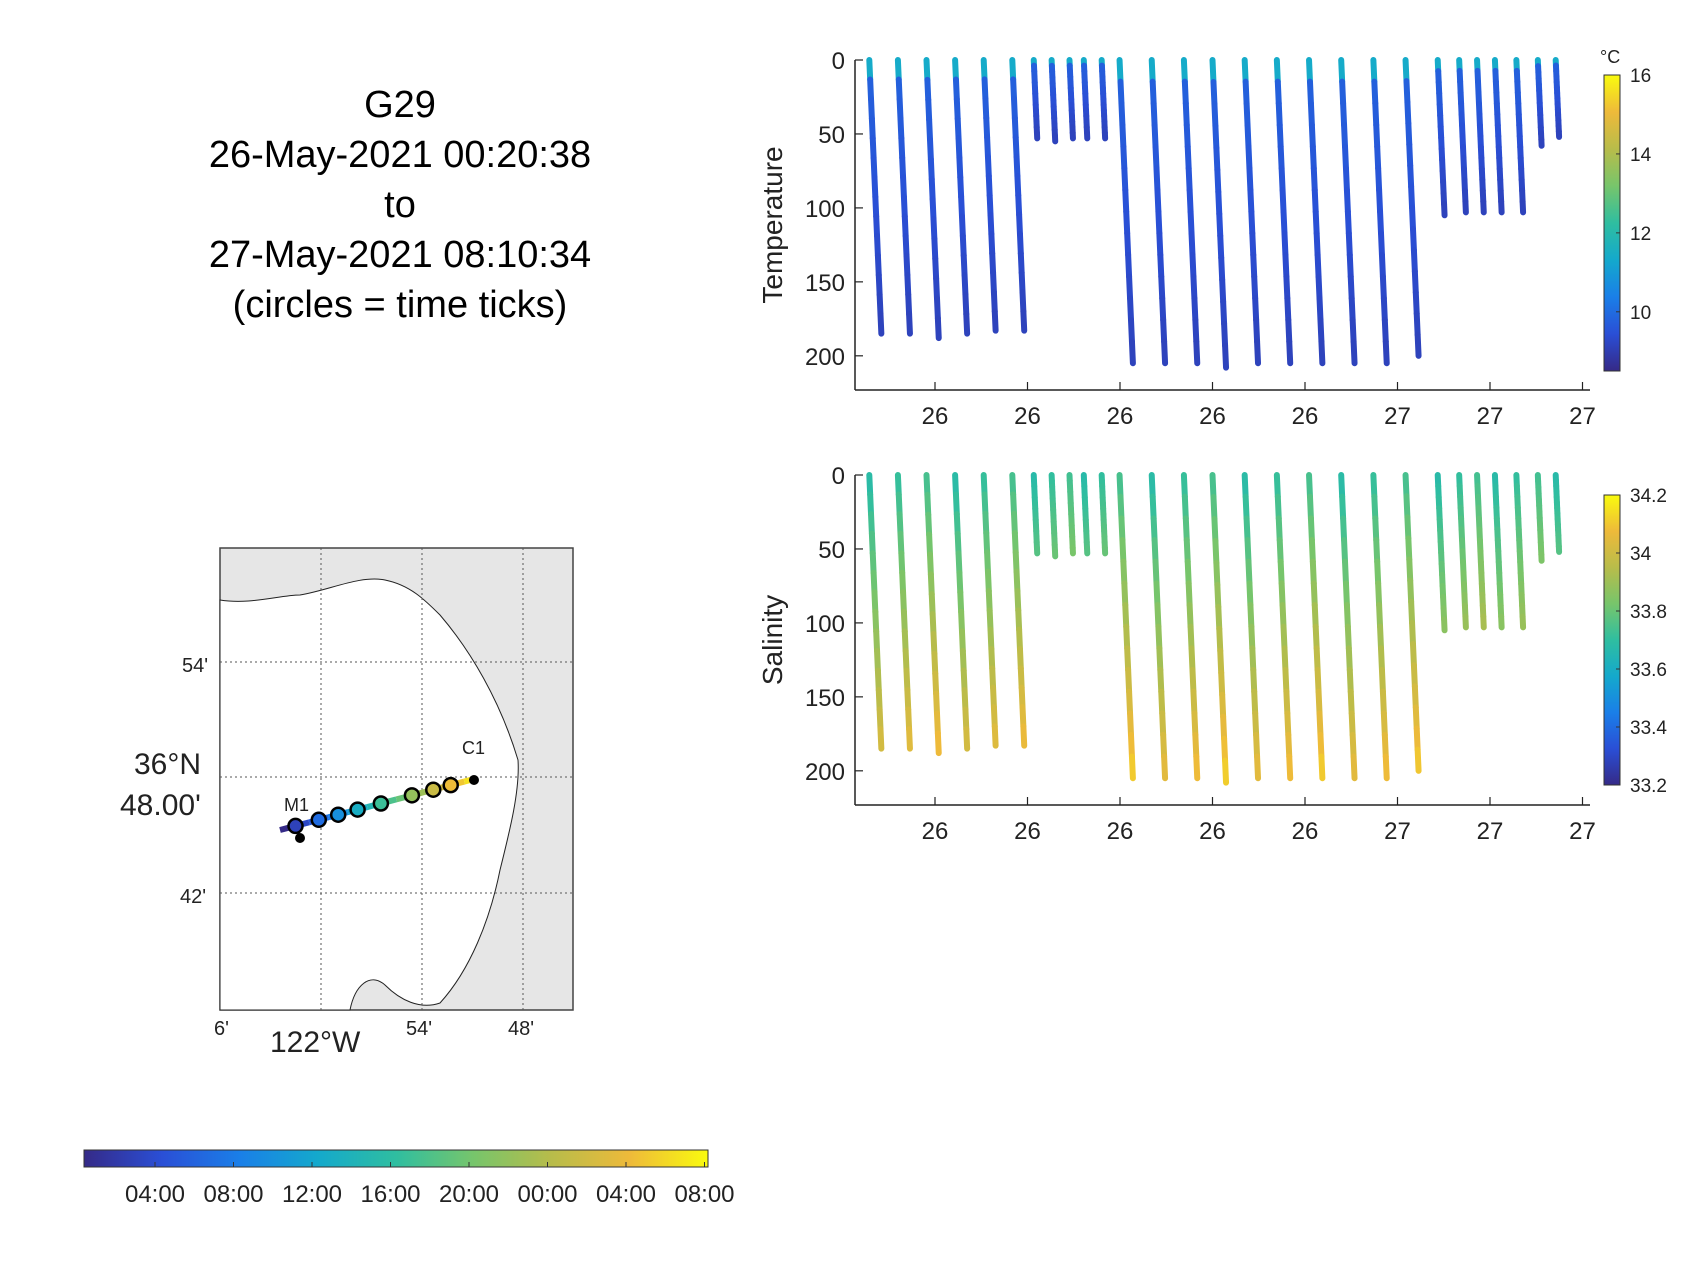 This screenshot has height=1273, width=1697. What do you see at coordinates (400, 105) in the screenshot?
I see `title-line-1: G29` at bounding box center [400, 105].